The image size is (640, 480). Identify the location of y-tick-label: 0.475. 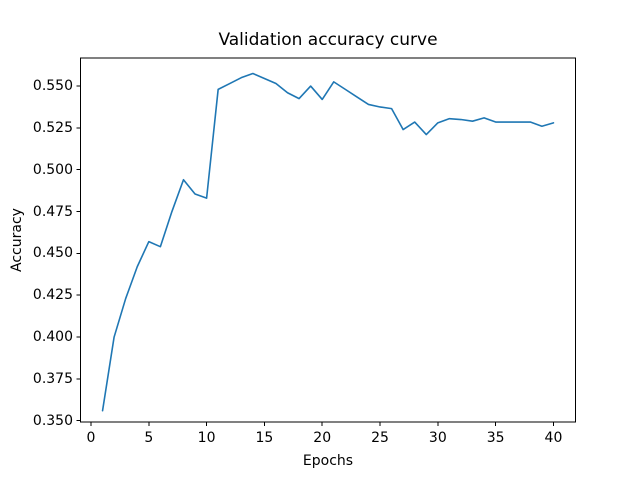
(52, 211).